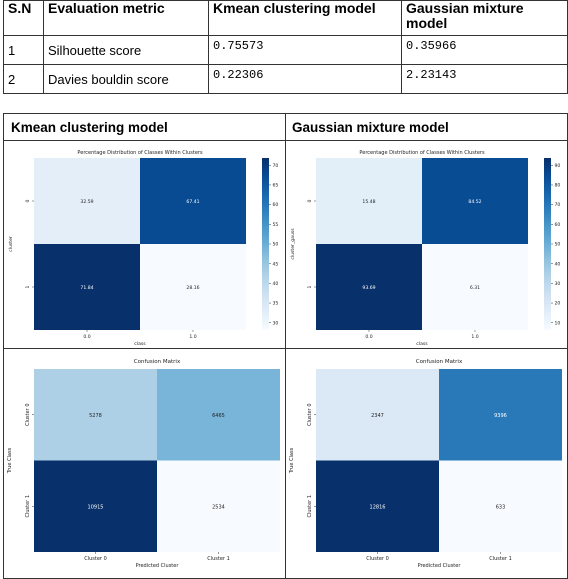 The height and width of the screenshot is (579, 568). I want to click on cell-value-label: 12816, so click(378, 507).